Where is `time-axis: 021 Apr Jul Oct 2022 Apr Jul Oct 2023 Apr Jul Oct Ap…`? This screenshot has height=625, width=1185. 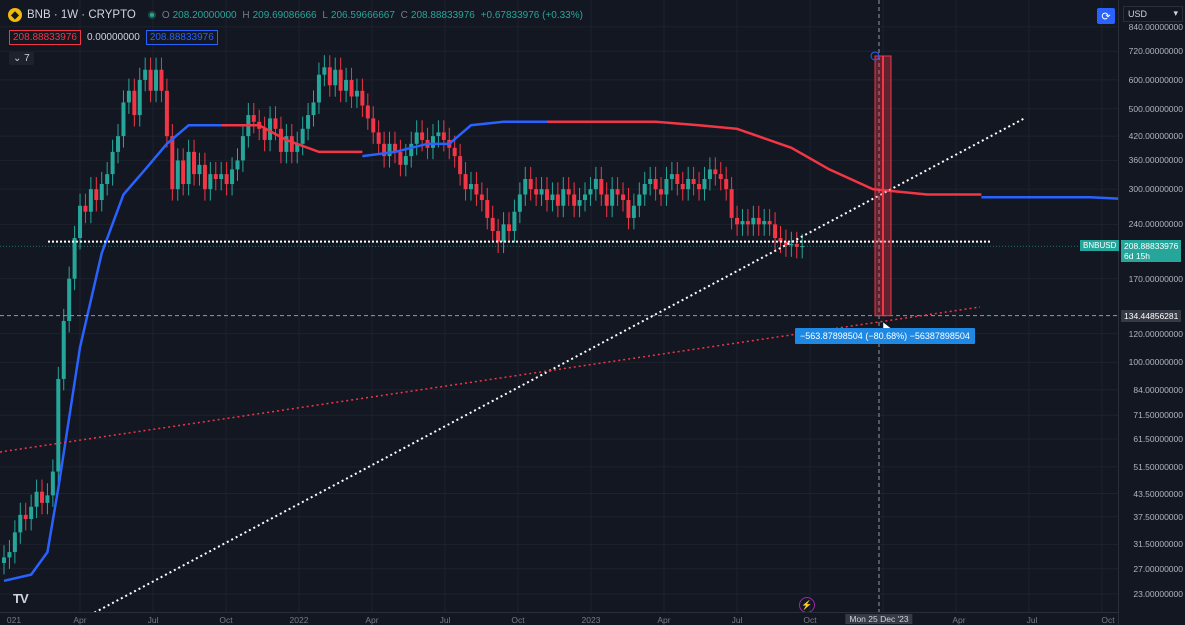 time-axis: 021 Apr Jul Oct 2022 Apr Jul Oct 2023 Apr Jul Oct Ap… is located at coordinates (559, 618).